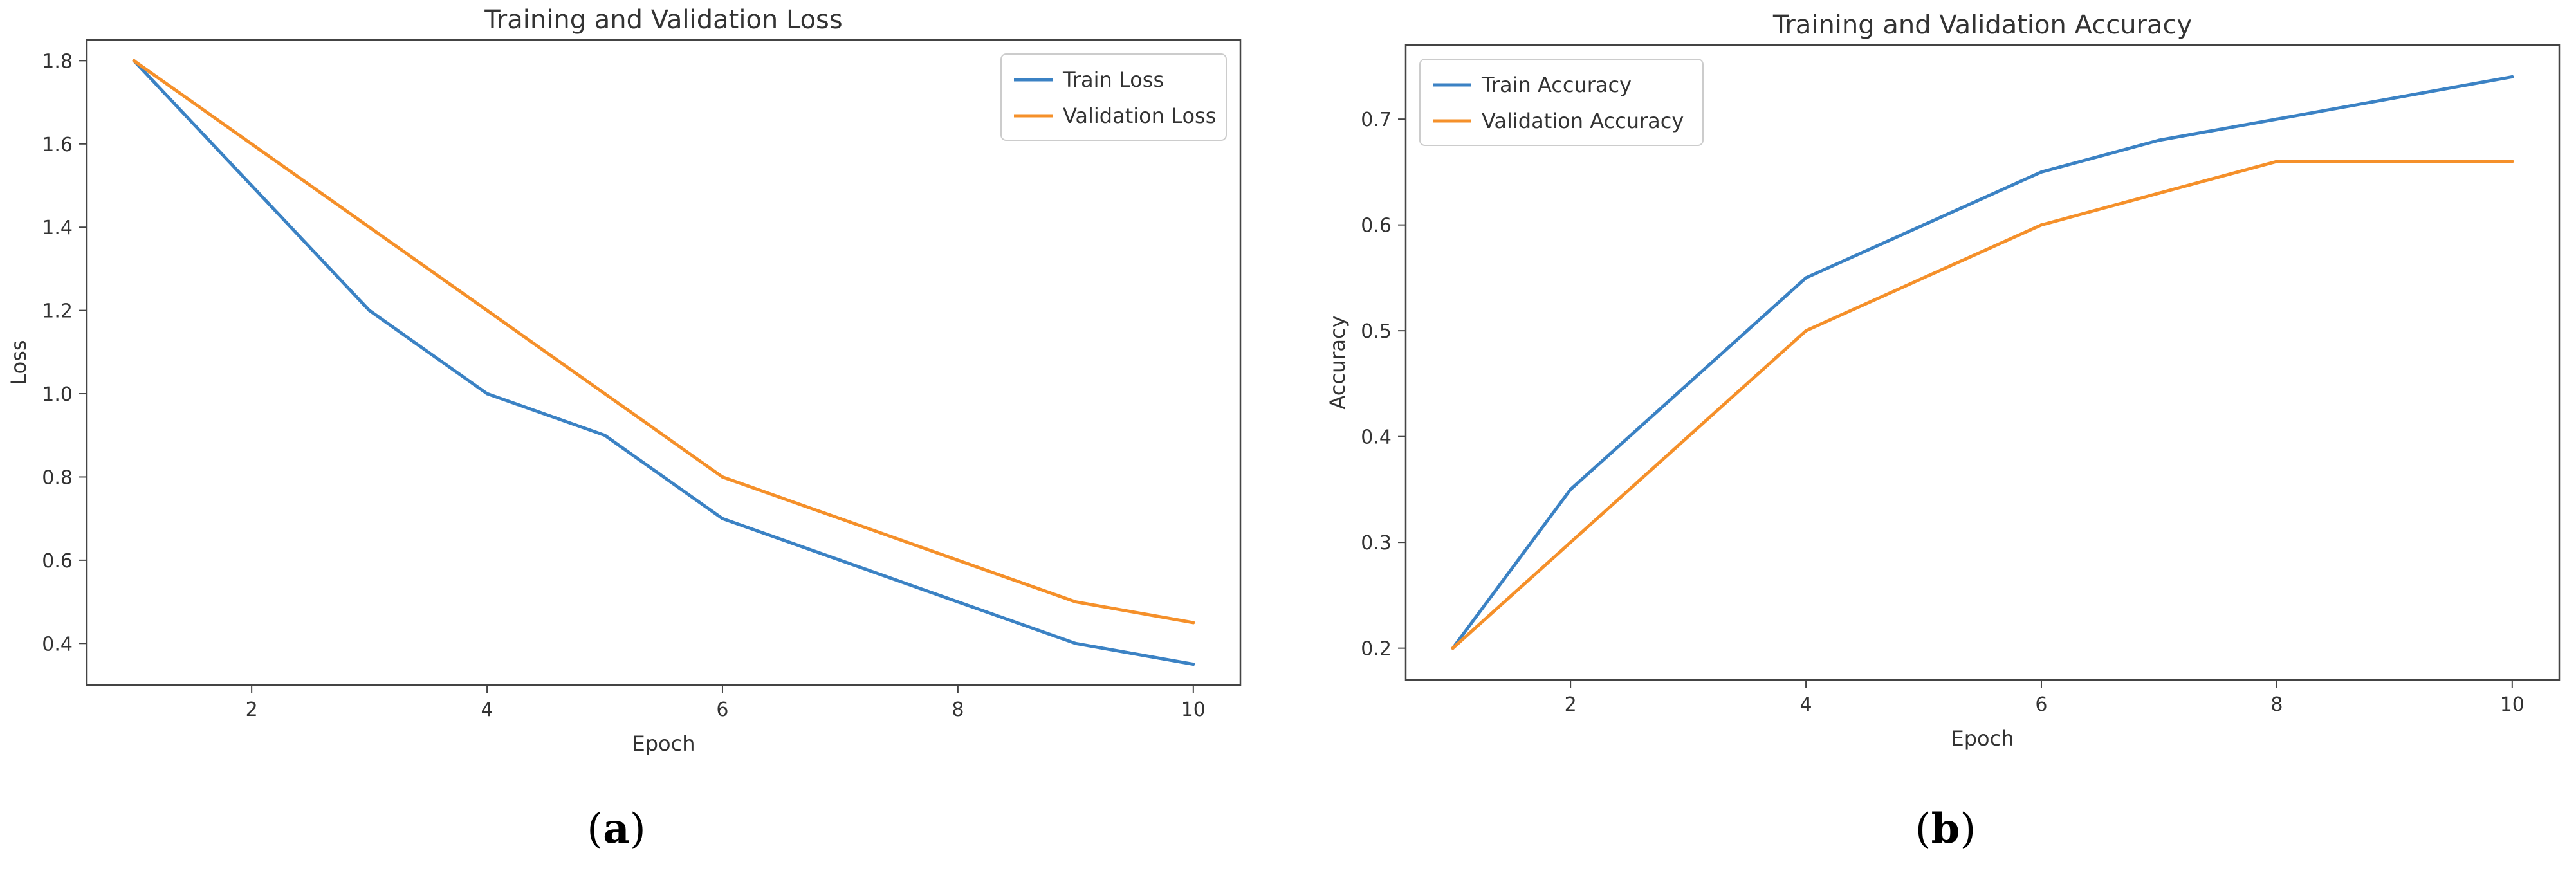 The width and height of the screenshot is (2576, 880). Describe the element at coordinates (663, 20) in the screenshot. I see `chart-title: Training and Validation Loss` at that location.